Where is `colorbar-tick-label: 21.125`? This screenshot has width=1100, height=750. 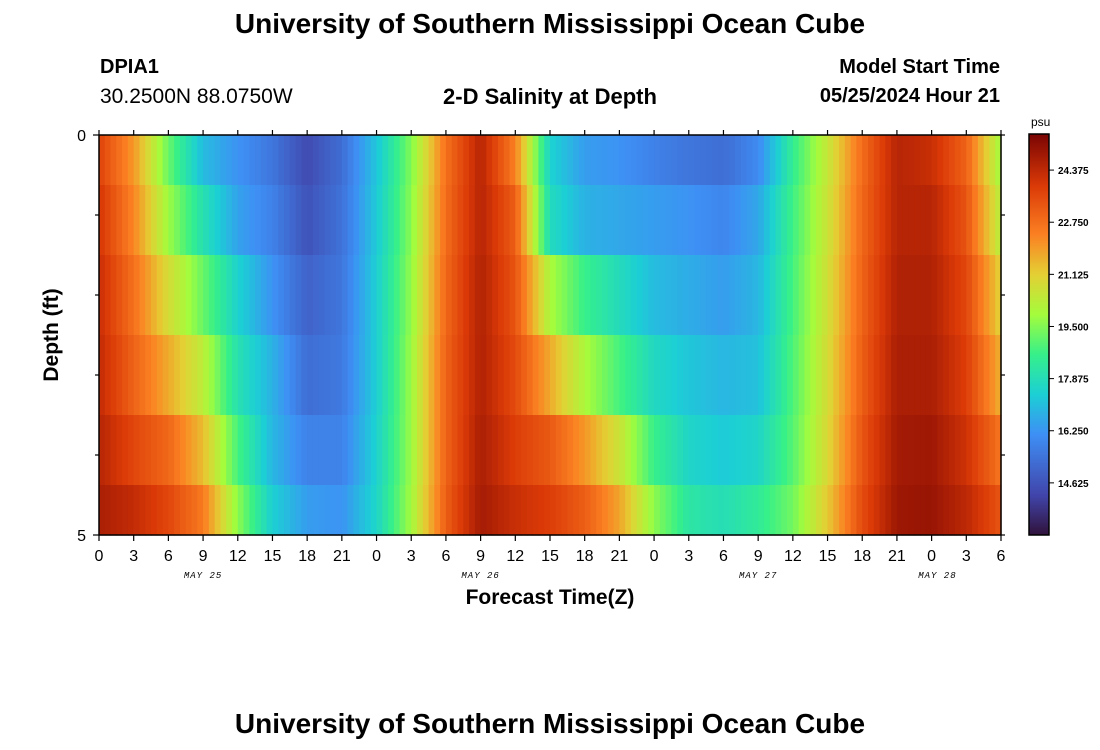 colorbar-tick-label: 21.125 is located at coordinates (1073, 275).